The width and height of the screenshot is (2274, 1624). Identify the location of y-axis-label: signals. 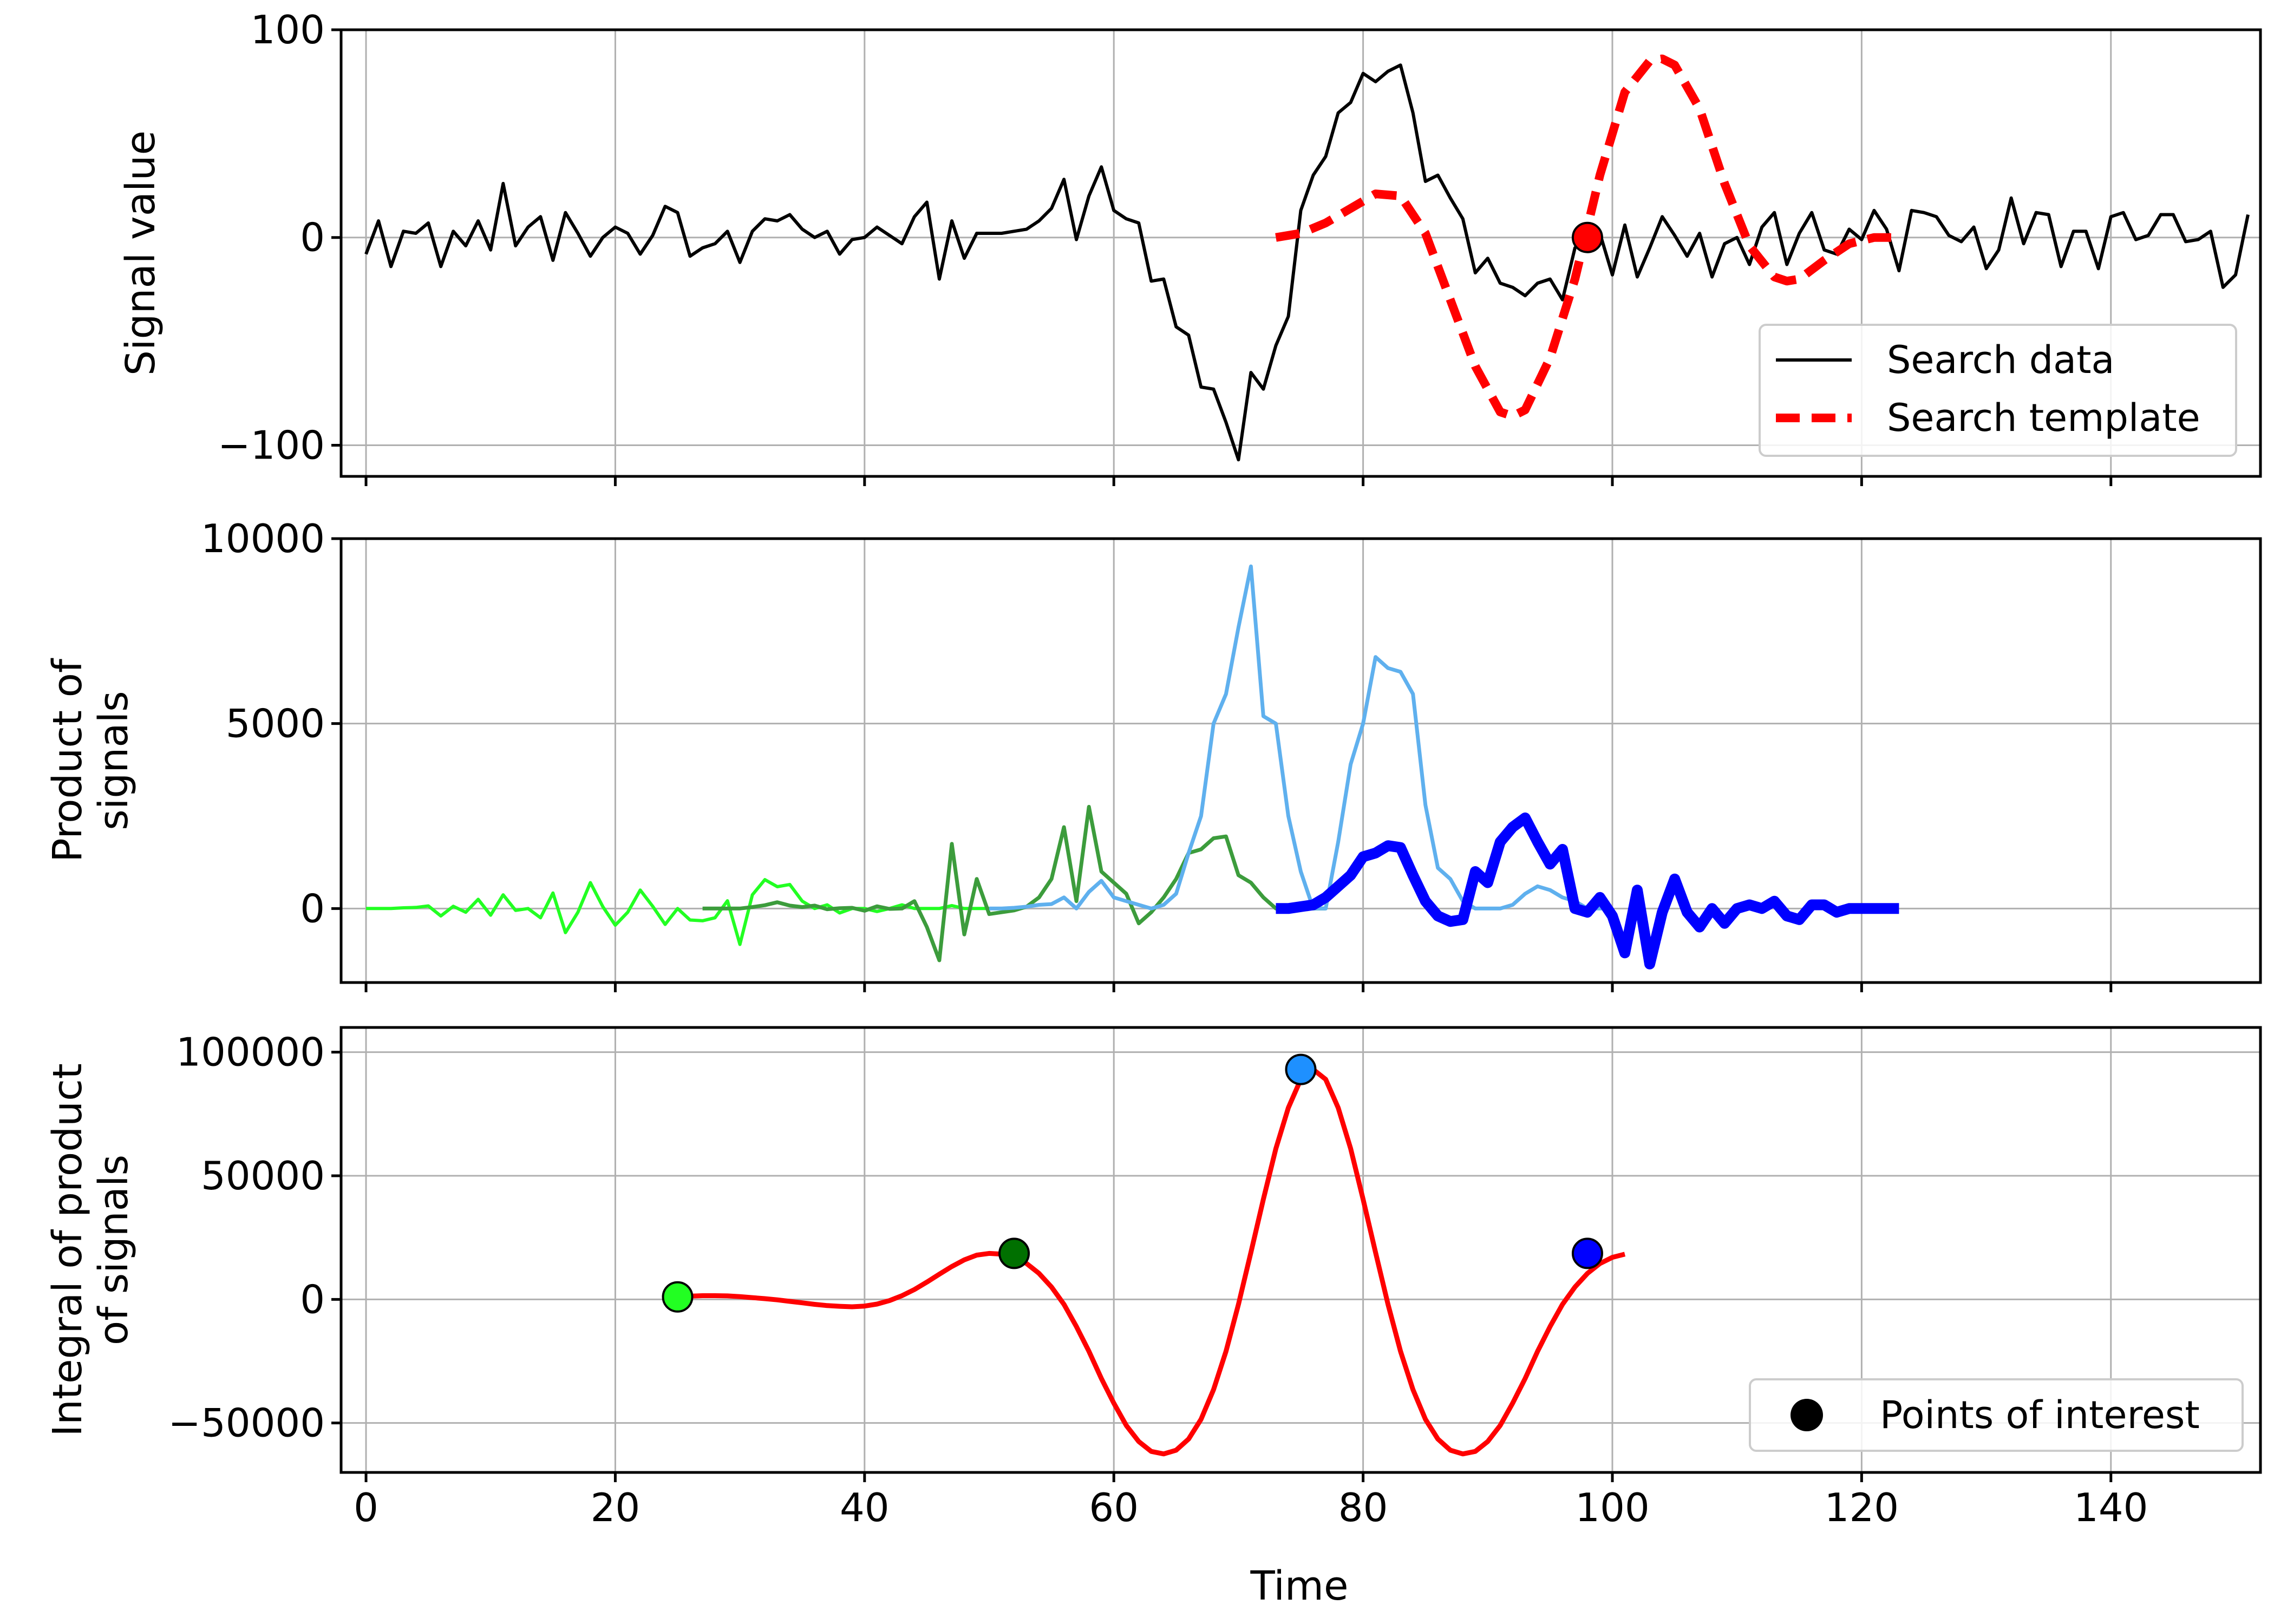
(114, 760).